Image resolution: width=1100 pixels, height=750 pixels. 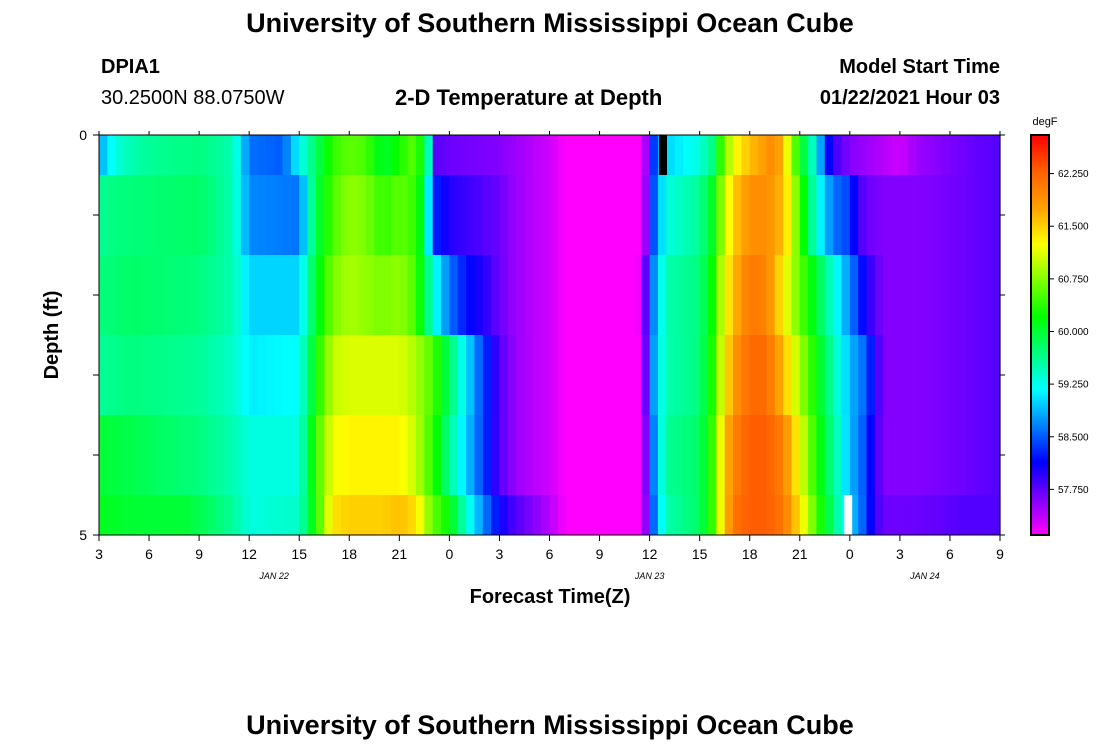 What do you see at coordinates (1073, 332) in the screenshot?
I see `colorbar-tick-label: 60.000` at bounding box center [1073, 332].